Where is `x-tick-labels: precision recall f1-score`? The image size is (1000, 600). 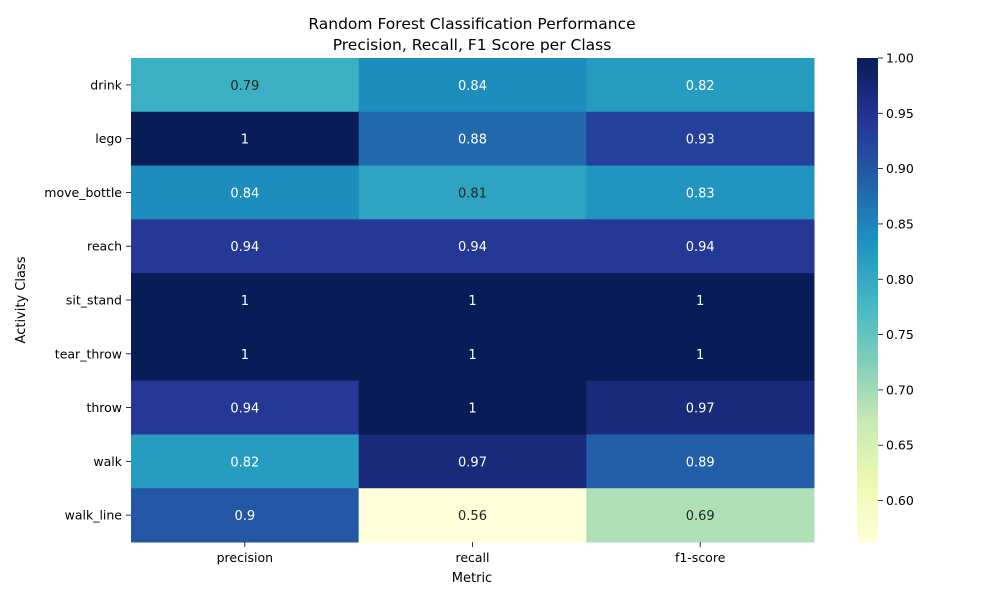
x-tick-labels: precision recall f1-score is located at coordinates (471, 553).